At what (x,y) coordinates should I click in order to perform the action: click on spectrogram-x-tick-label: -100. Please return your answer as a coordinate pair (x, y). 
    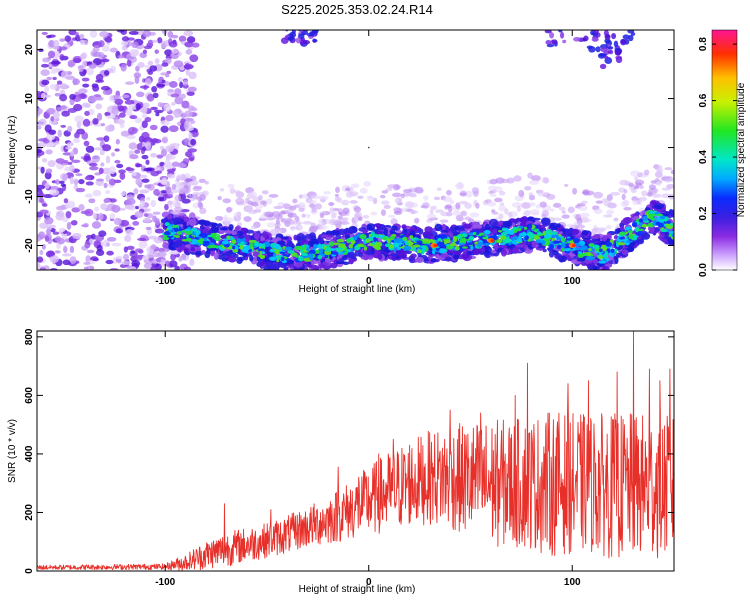
    Looking at the image, I should click on (165, 281).